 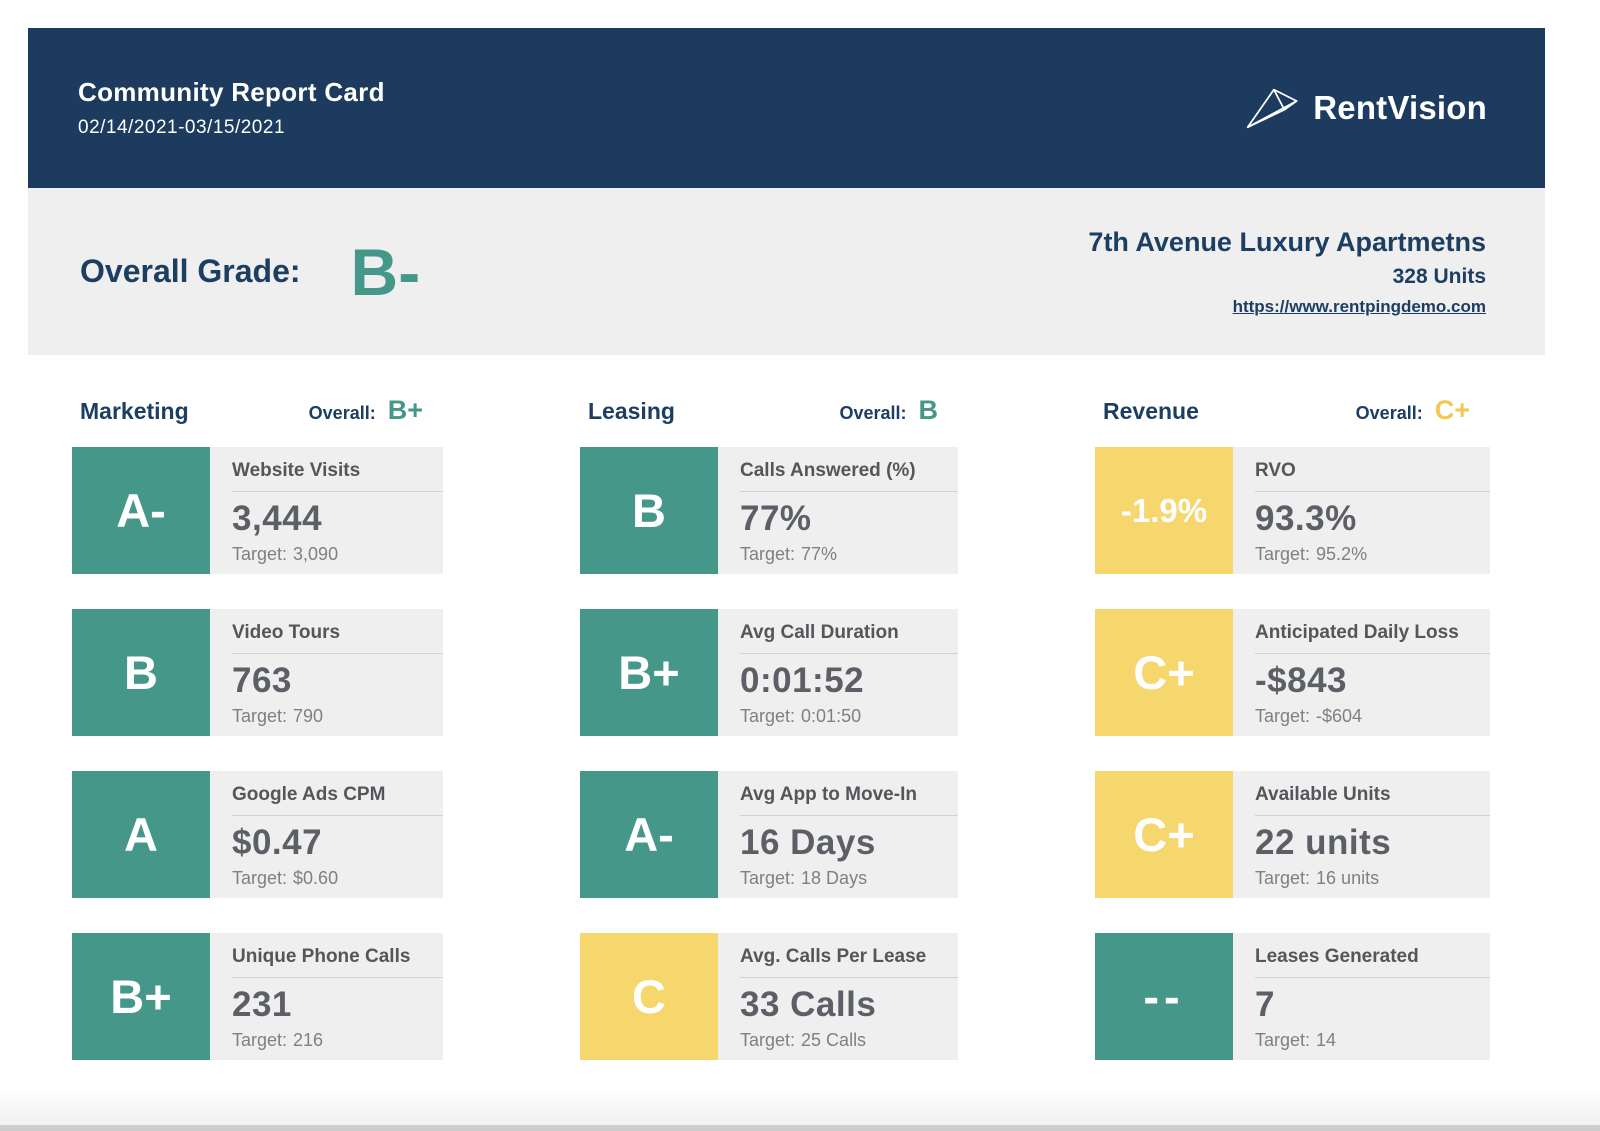 What do you see at coordinates (257, 412) in the screenshot?
I see `section-marketing-header: Marketing Overall: B+` at bounding box center [257, 412].